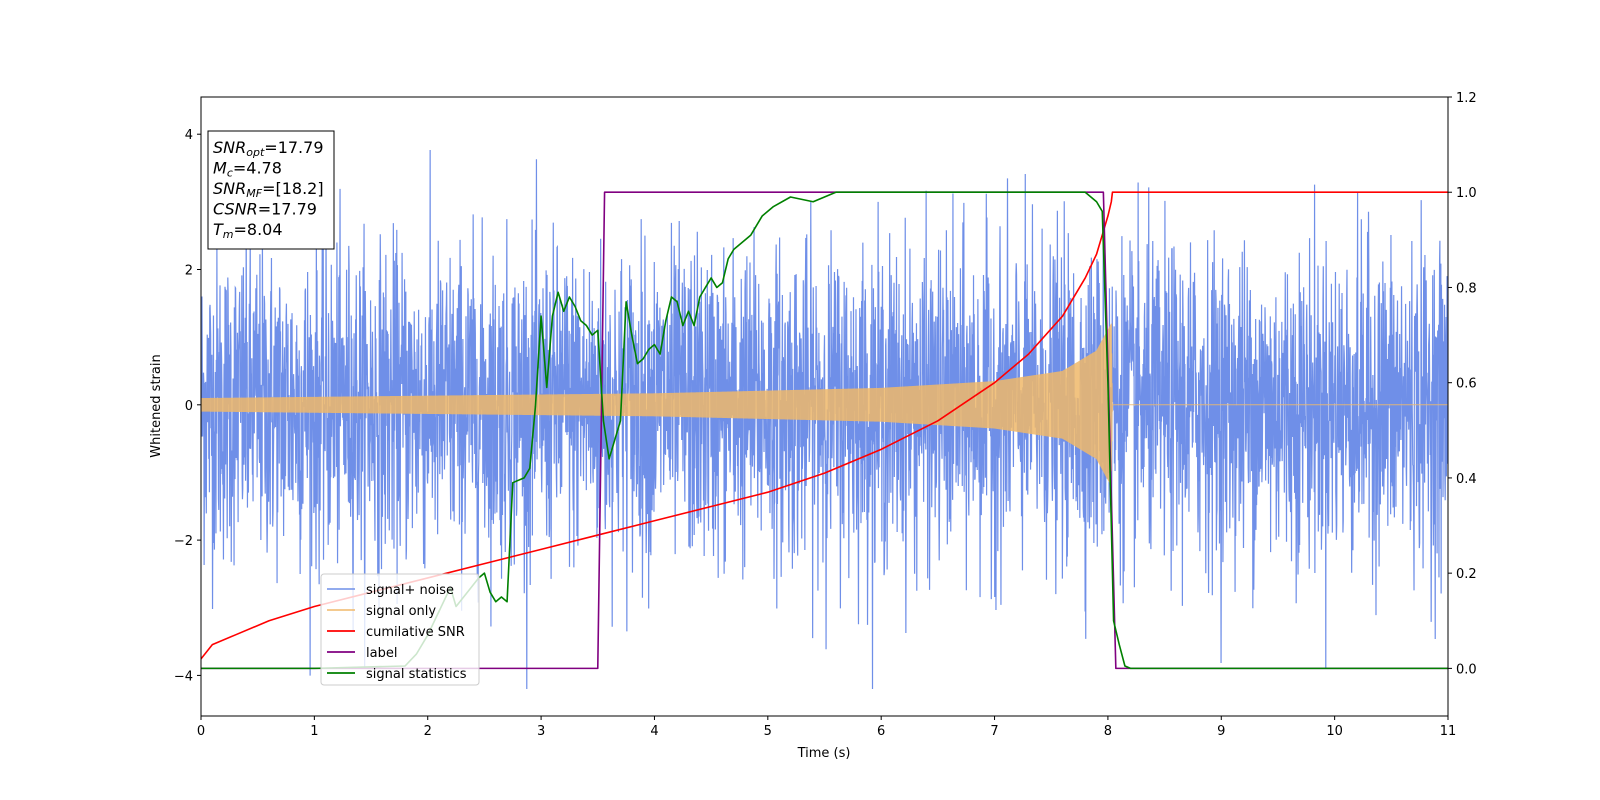 This screenshot has height=800, width=1600. Describe the element at coordinates (1466, 98) in the screenshot. I see `y-right-tick-label: 1.2` at that location.